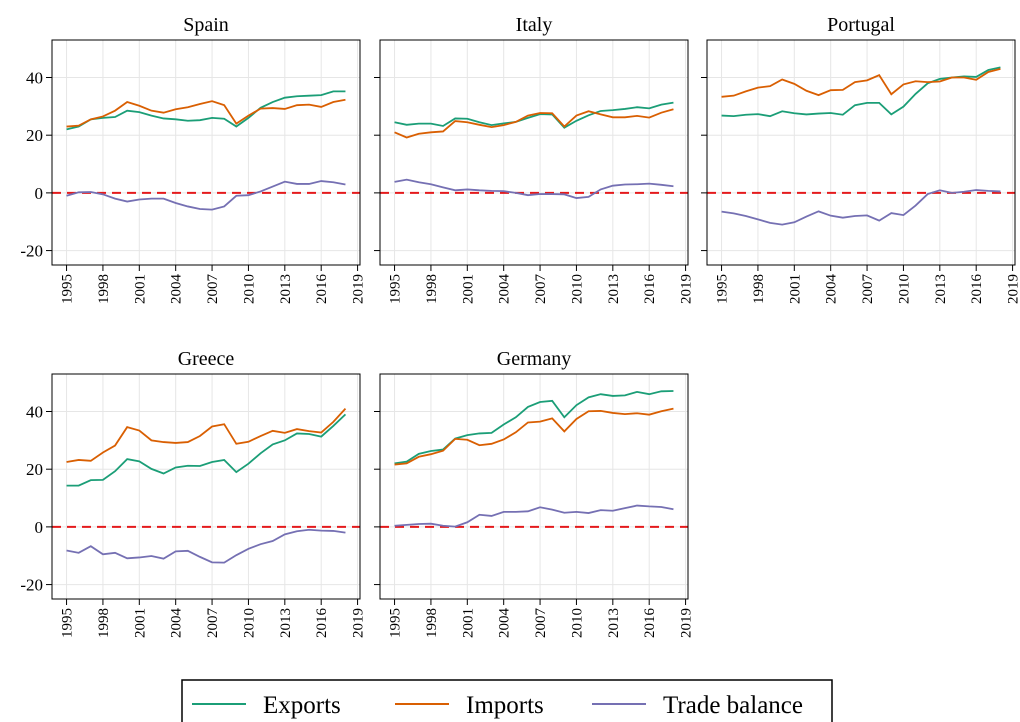 This screenshot has height=722, width=1020. What do you see at coordinates (206, 25) in the screenshot?
I see `panel-title: Spain` at bounding box center [206, 25].